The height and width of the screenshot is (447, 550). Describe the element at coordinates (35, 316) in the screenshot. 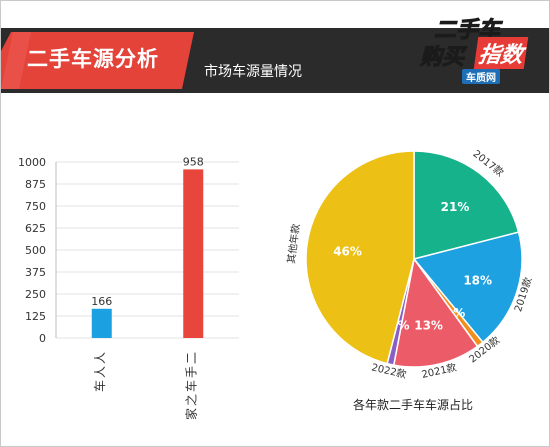

I see `y-tick-label: 125` at that location.